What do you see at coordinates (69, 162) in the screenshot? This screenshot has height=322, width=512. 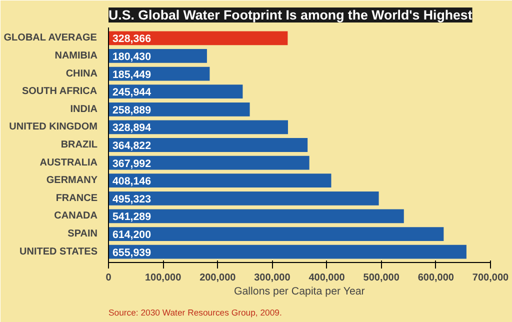 I see `y-tick-label: AUSTRALIA` at bounding box center [69, 162].